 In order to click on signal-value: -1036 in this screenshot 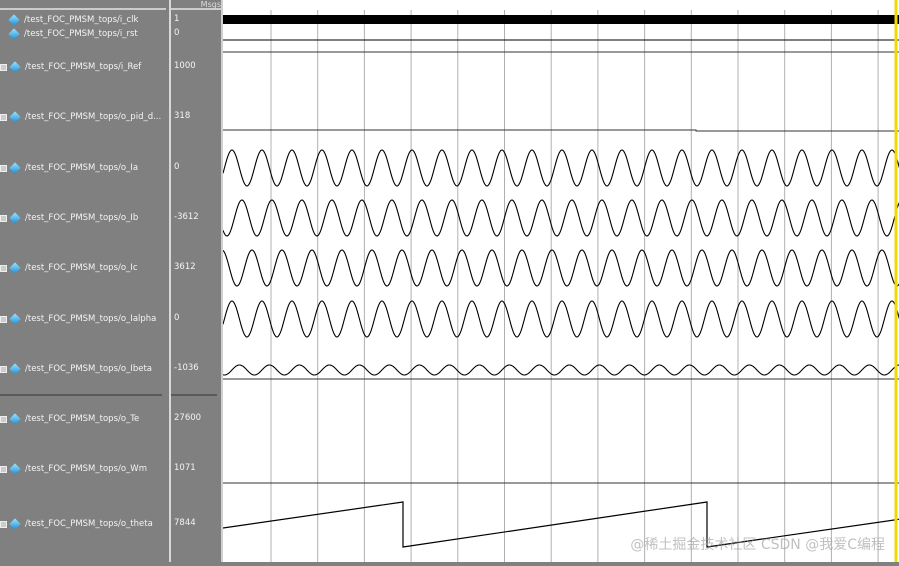, I will do `click(186, 368)`.